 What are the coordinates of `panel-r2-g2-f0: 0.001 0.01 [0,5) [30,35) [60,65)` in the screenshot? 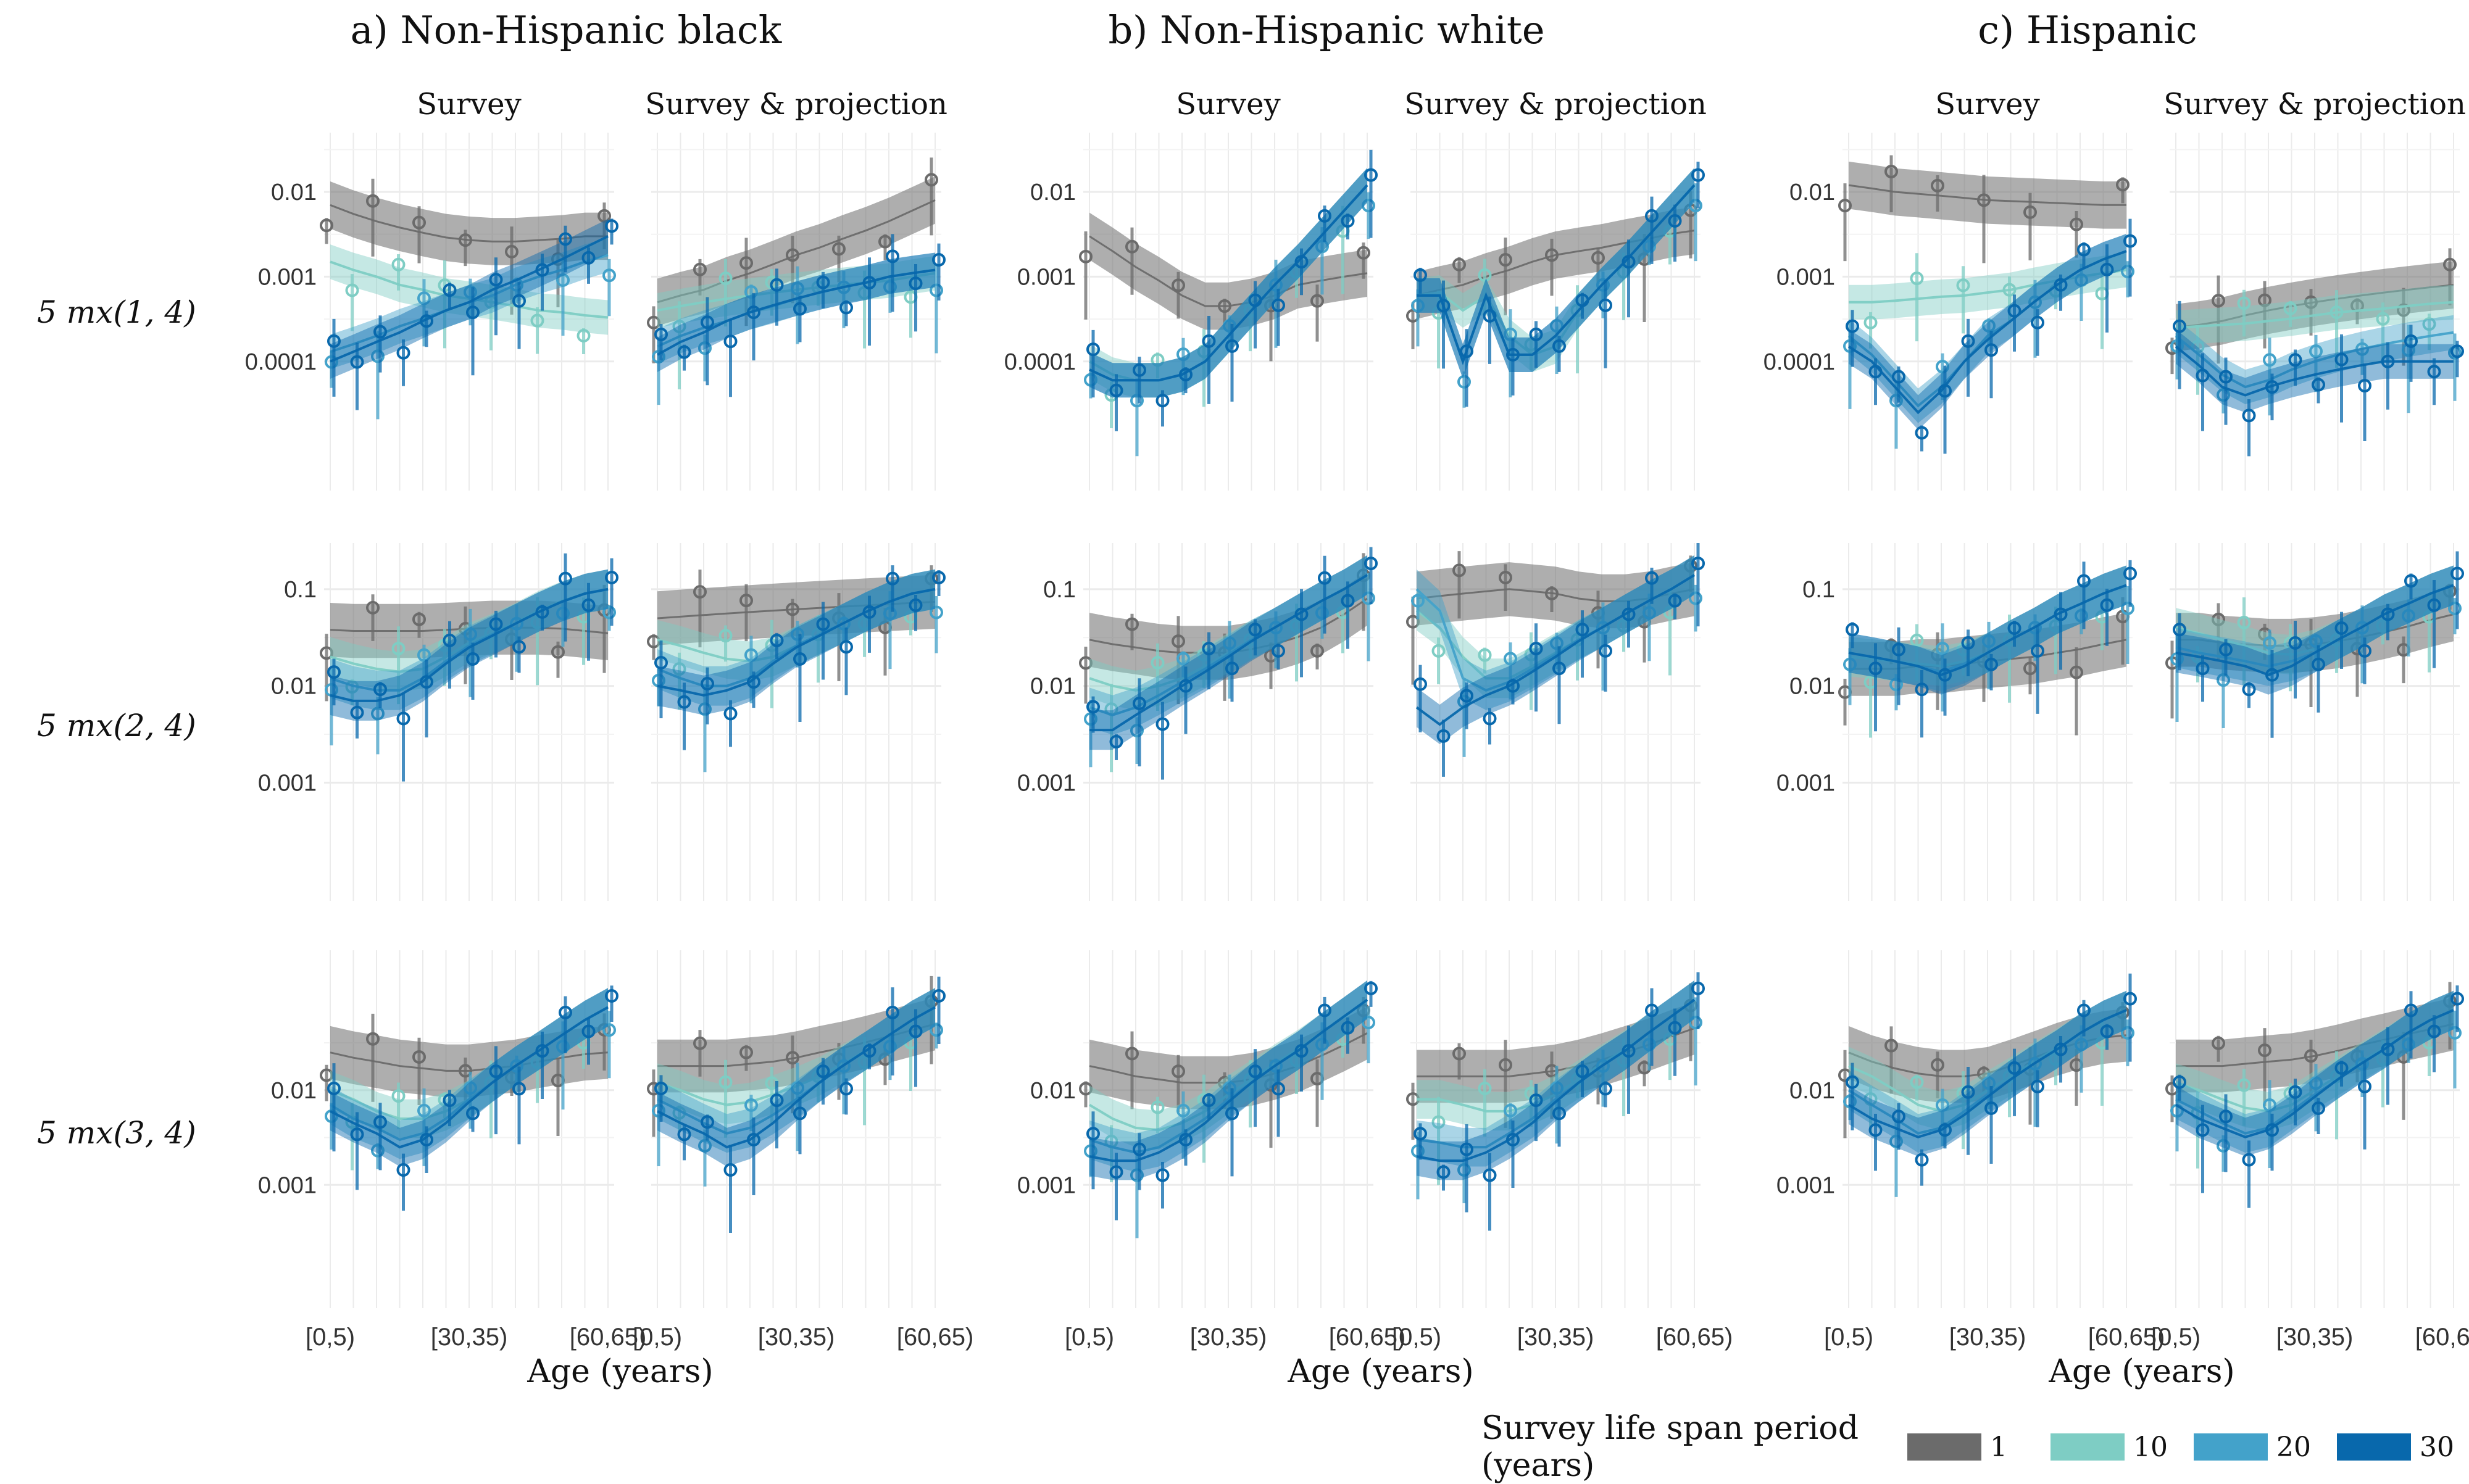 It's located at (1970, 1150).